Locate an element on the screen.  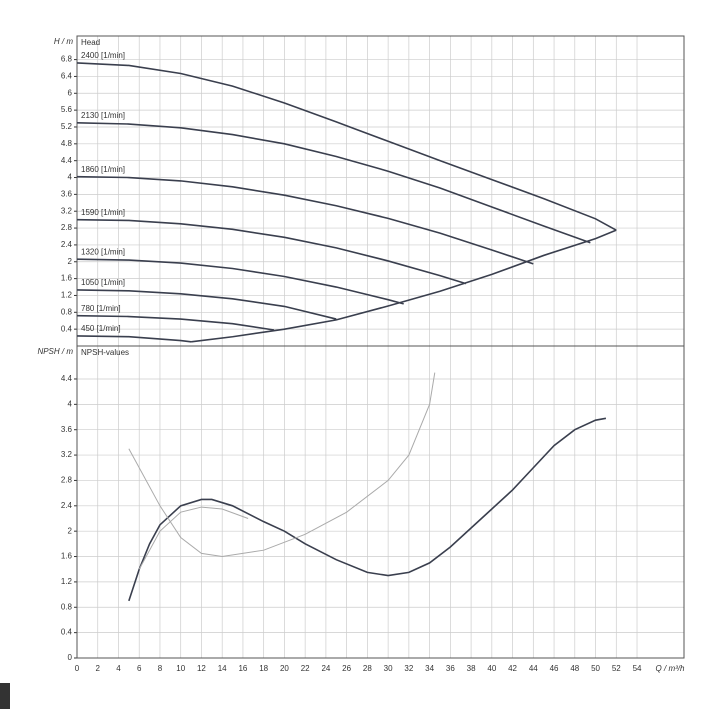
y-tick-label: 0 is located at coordinates (70, 657).